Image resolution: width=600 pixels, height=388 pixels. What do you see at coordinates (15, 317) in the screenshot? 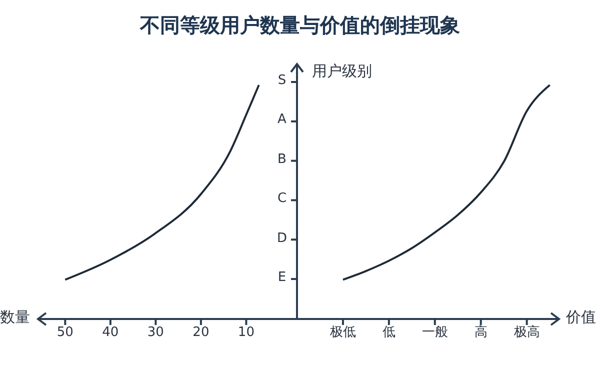
I see `x-axis-title: 数量` at bounding box center [15, 317].